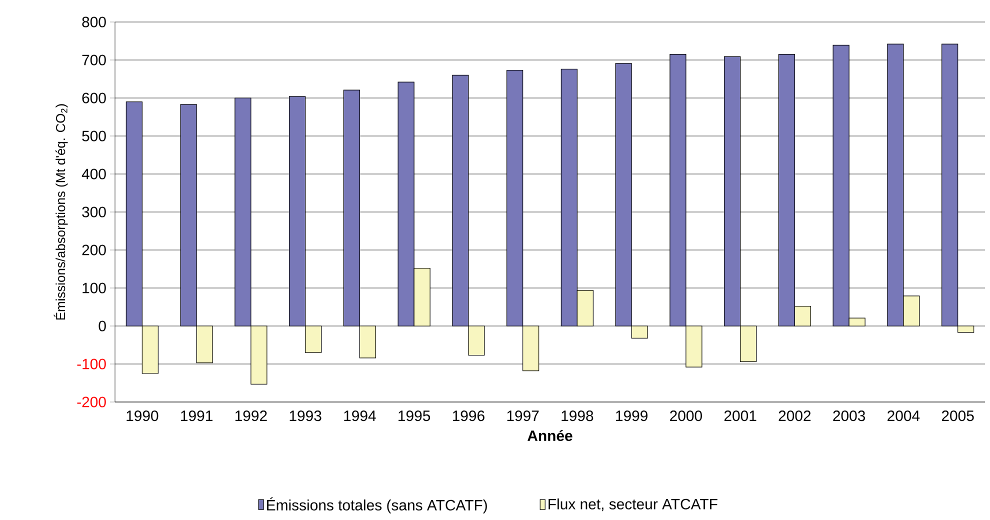 The height and width of the screenshot is (520, 990). What do you see at coordinates (94, 60) in the screenshot?
I see `y-tick-label: 700` at bounding box center [94, 60].